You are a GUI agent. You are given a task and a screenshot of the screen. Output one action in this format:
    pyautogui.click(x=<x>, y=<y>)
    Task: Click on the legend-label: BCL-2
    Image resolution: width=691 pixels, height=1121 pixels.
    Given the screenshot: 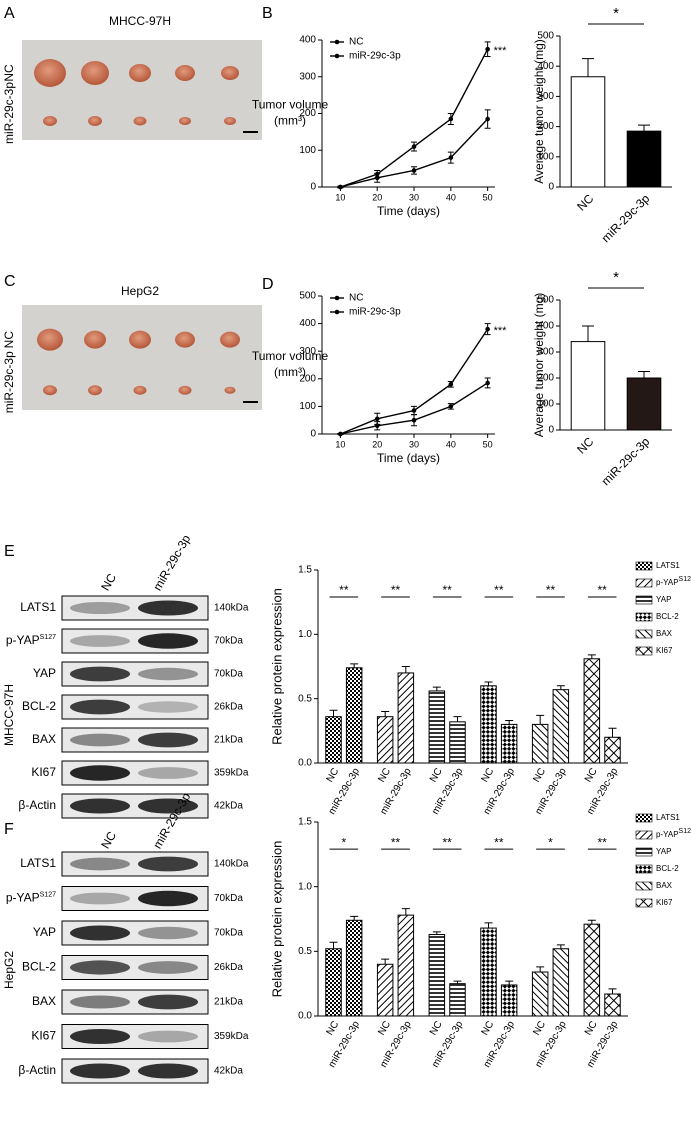 What is the action you would take?
    pyautogui.click(x=667, y=868)
    